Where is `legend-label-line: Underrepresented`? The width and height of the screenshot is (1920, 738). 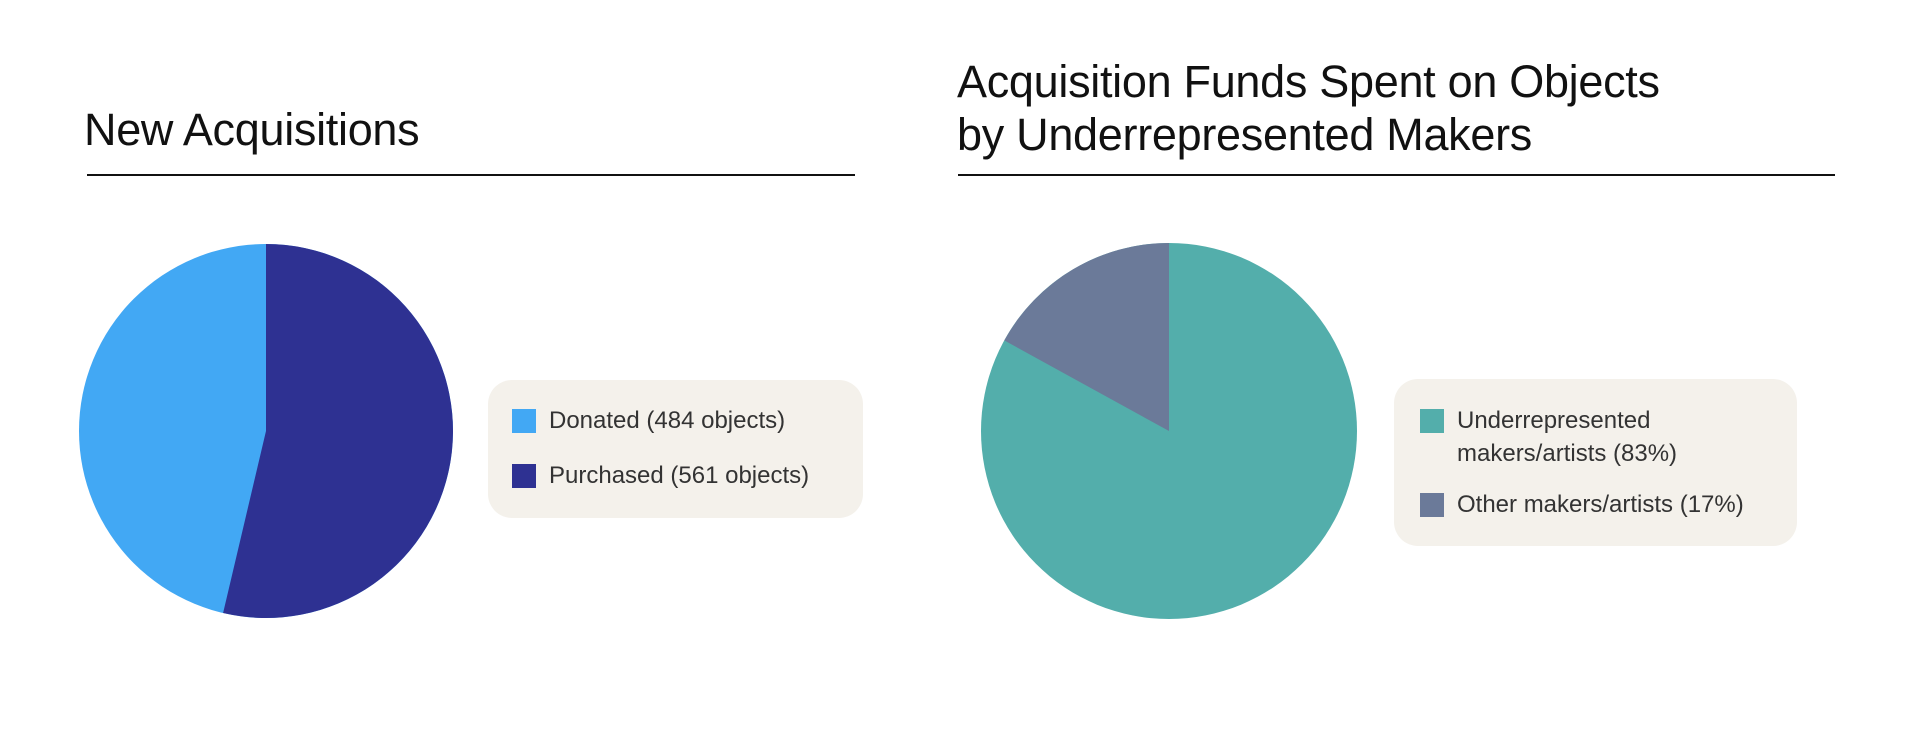 legend-label-line: Underrepresented is located at coordinates (1554, 420).